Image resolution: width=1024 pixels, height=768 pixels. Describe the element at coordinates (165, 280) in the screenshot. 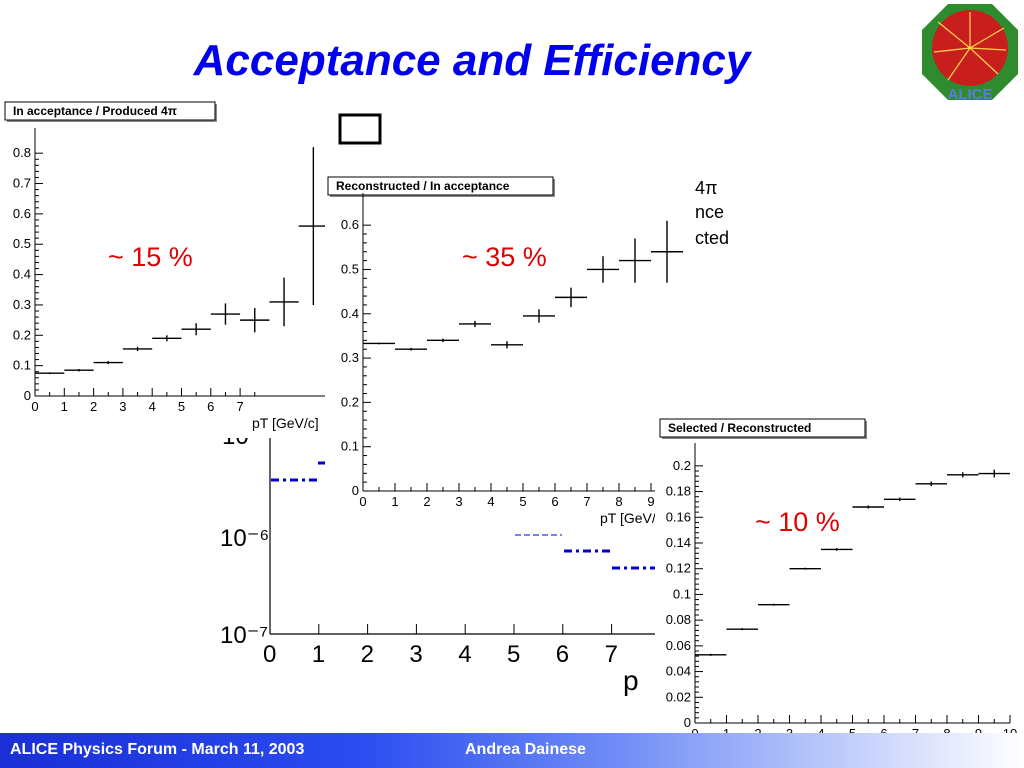

I see `plot-background` at that location.